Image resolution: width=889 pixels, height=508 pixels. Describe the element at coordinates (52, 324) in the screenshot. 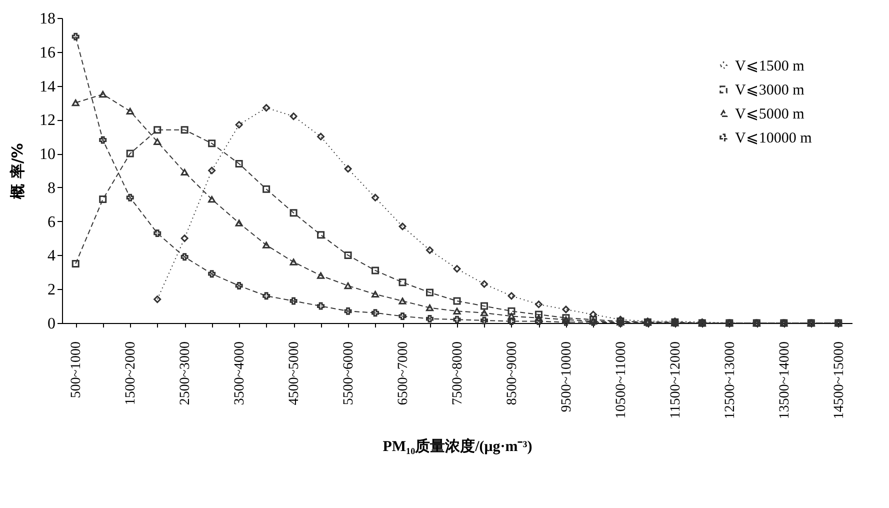

I see `y-tick-label: 0` at that location.